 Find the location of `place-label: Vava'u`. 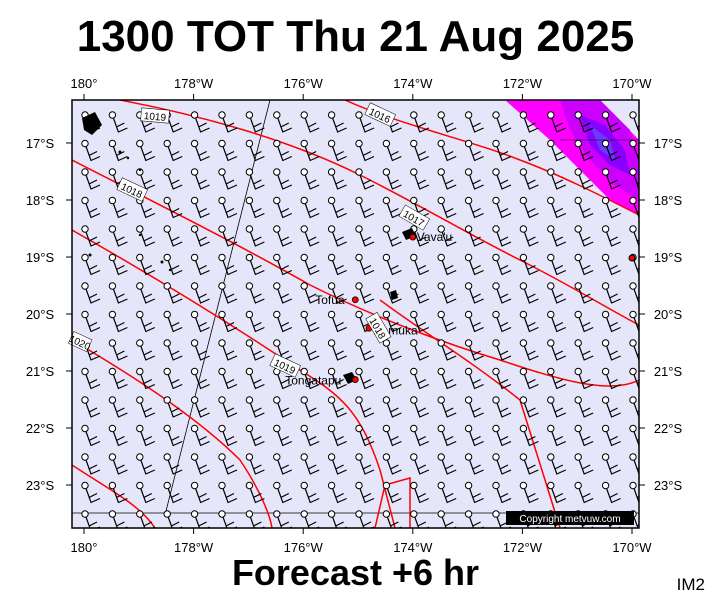

place-label: Vava'u is located at coordinates (434, 237).